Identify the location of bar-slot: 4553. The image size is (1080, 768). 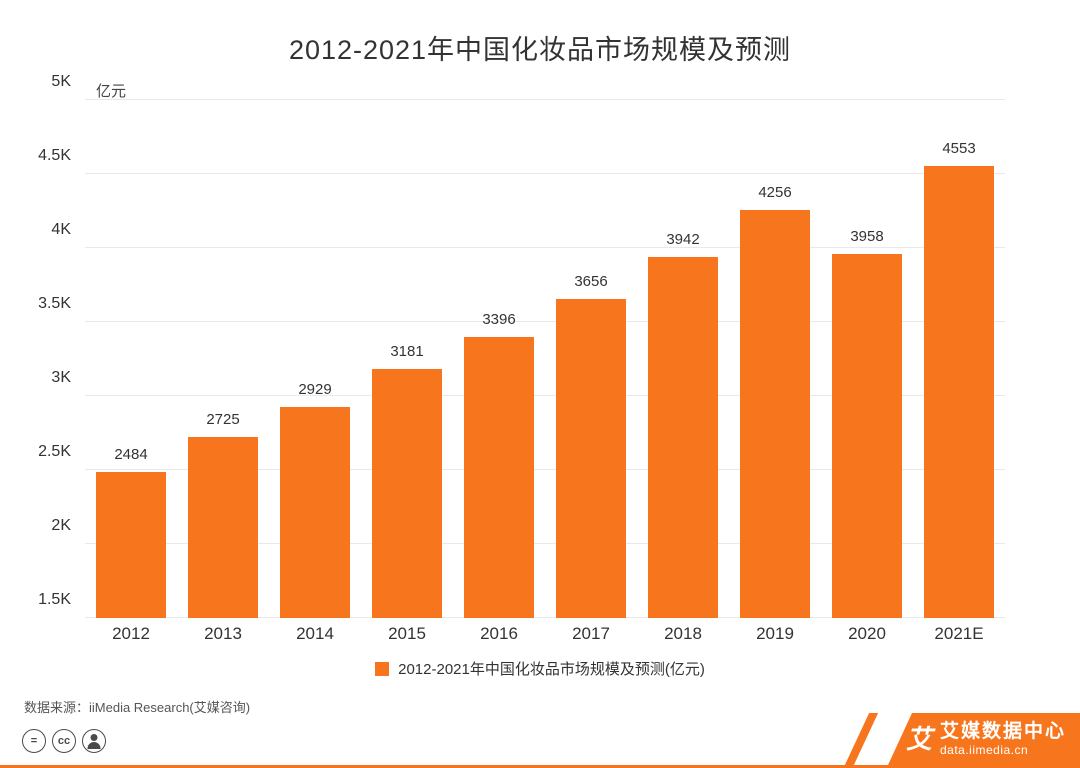
(959, 359).